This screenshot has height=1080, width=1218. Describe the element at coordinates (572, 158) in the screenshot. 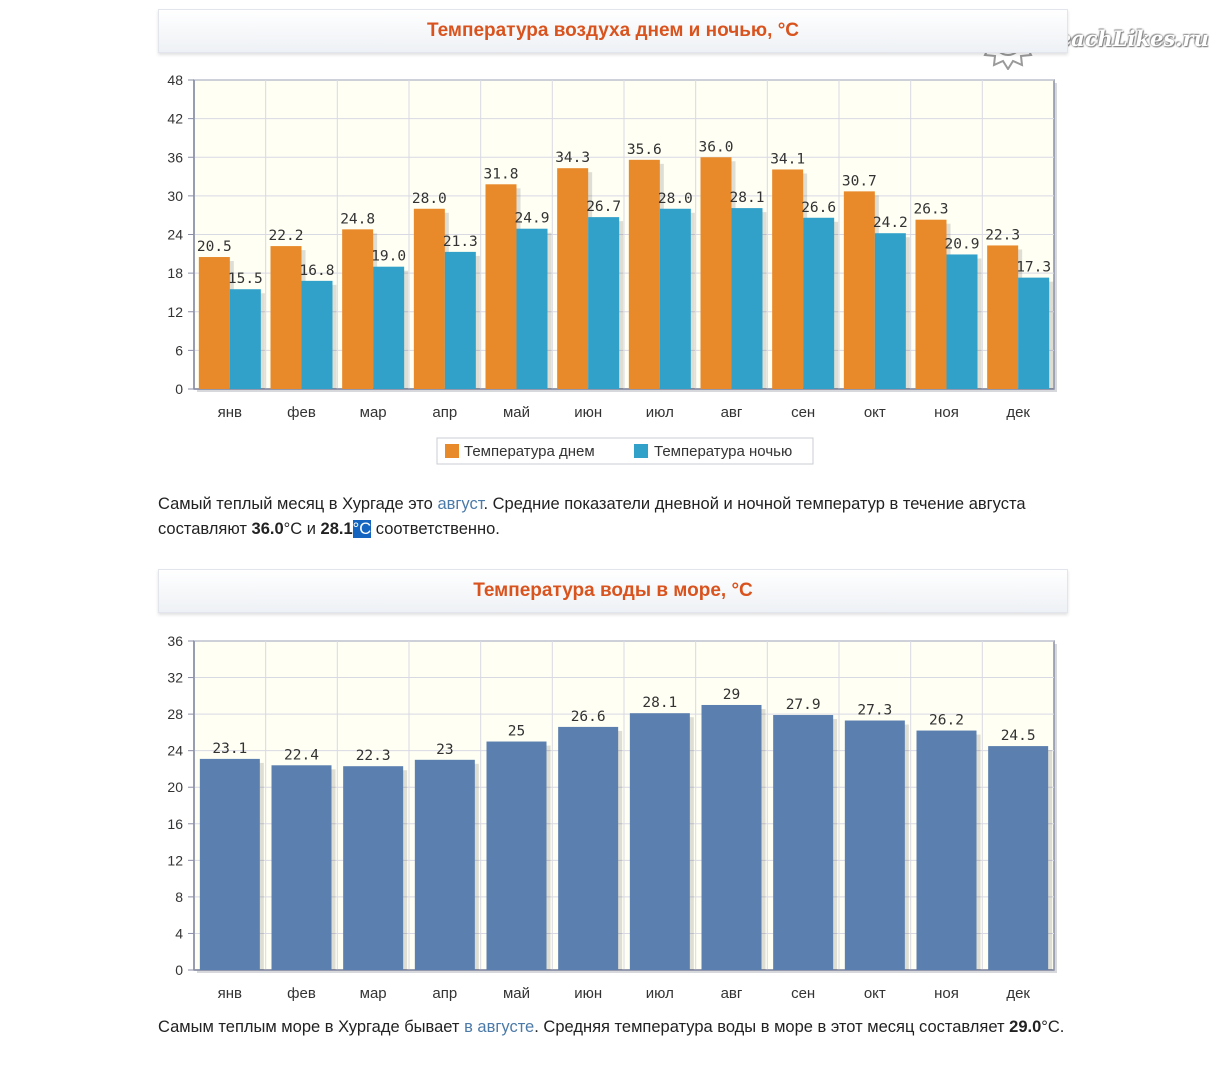

I see `data-label: 34.3` at that location.